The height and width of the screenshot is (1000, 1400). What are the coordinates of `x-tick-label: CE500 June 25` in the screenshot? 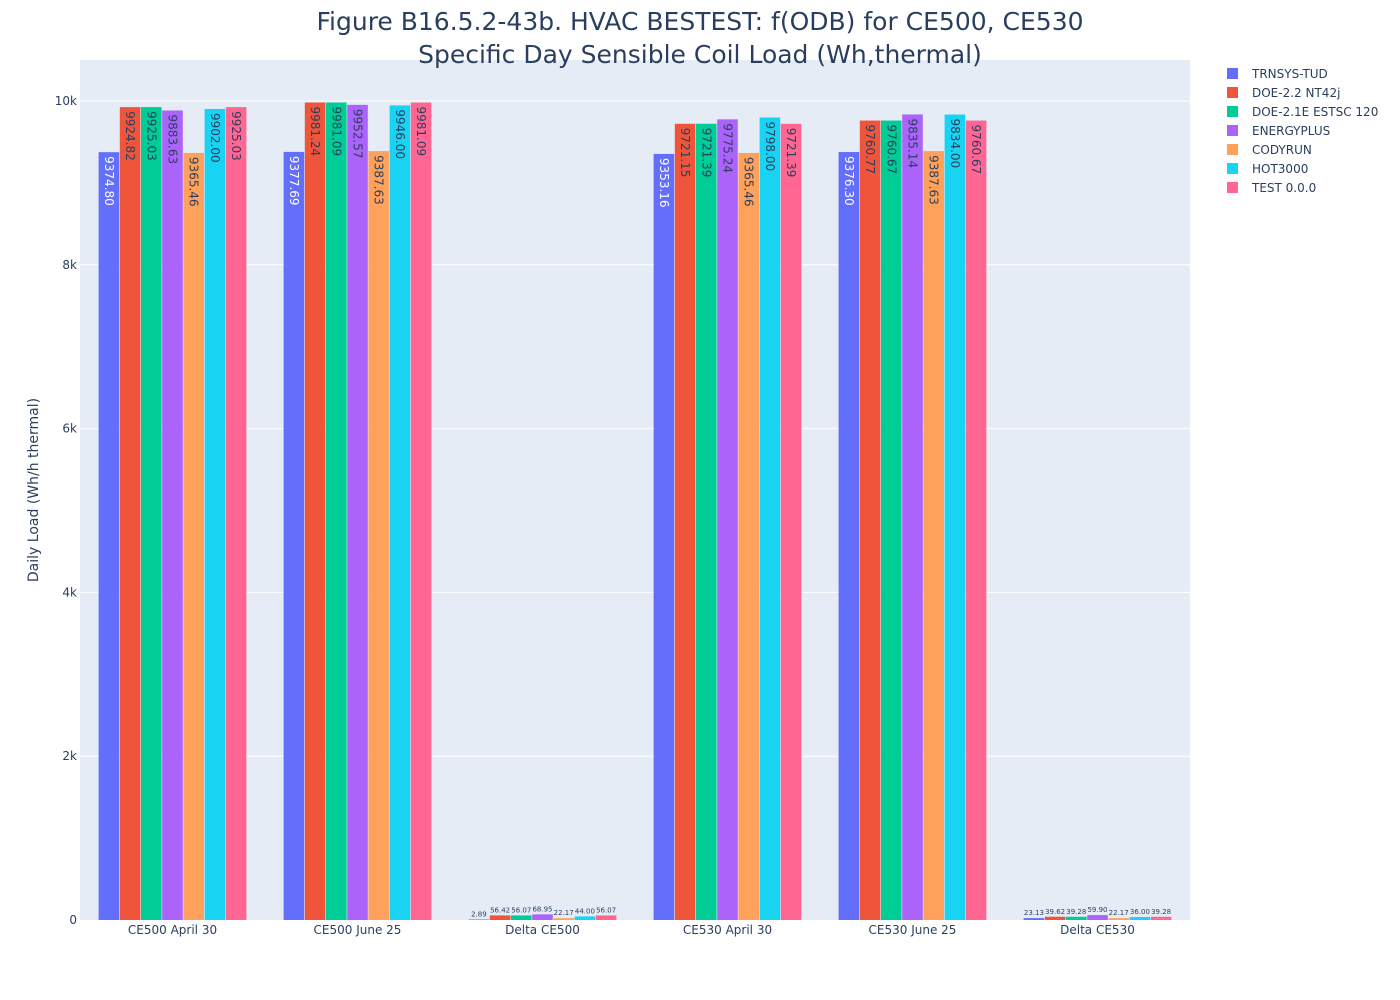 It's located at (358, 930).